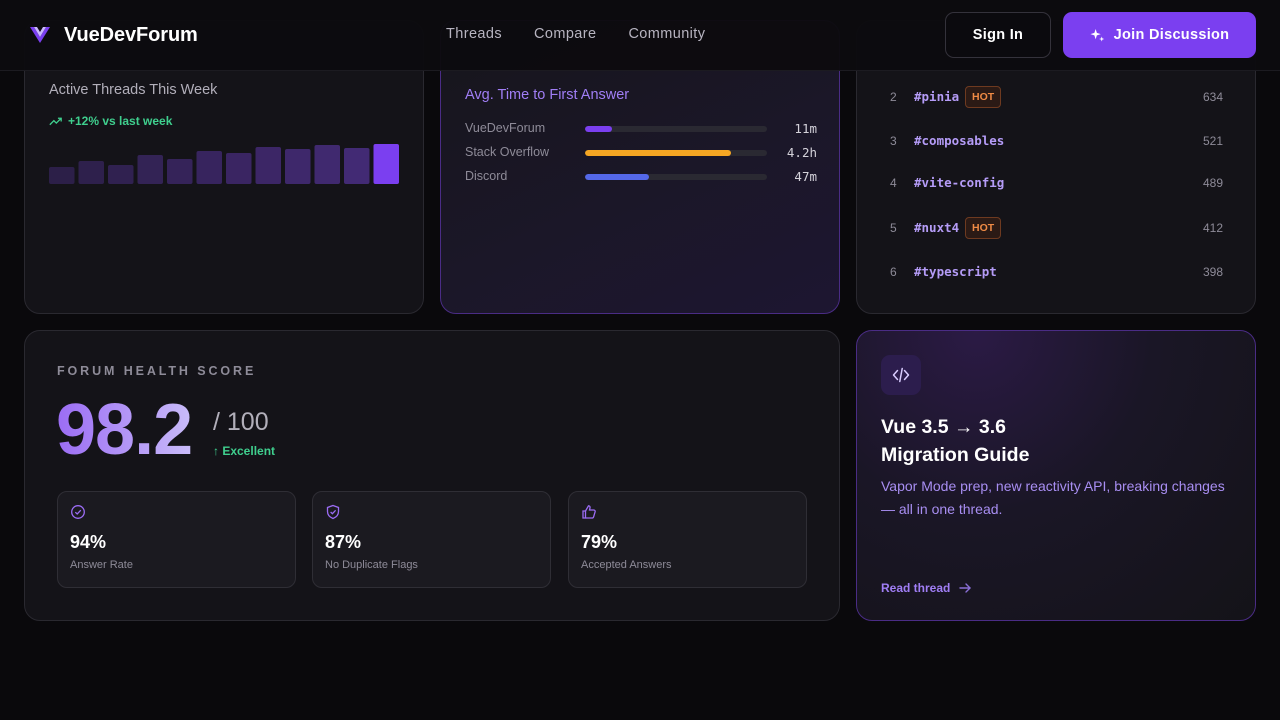  Describe the element at coordinates (955, 455) in the screenshot. I see `guide-title-line-2: Migration Guide` at that location.